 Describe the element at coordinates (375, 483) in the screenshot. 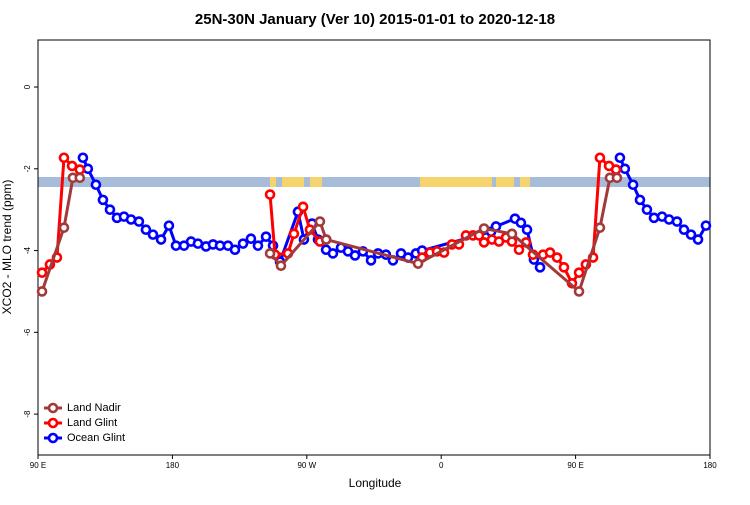

I see `x-axis-label: Longitude` at that location.